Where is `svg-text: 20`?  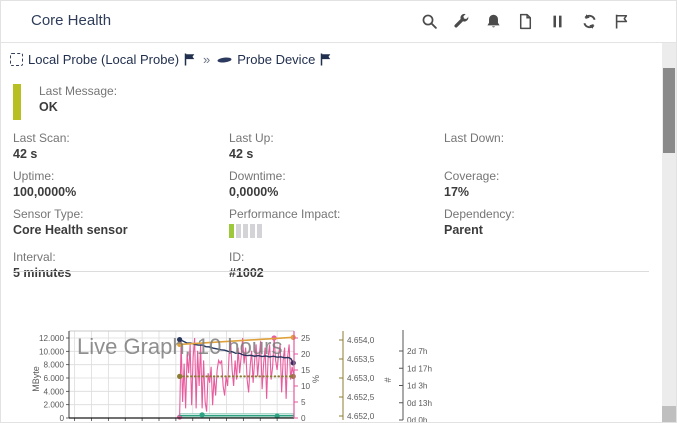 svg-text: 20 is located at coordinates (306, 354).